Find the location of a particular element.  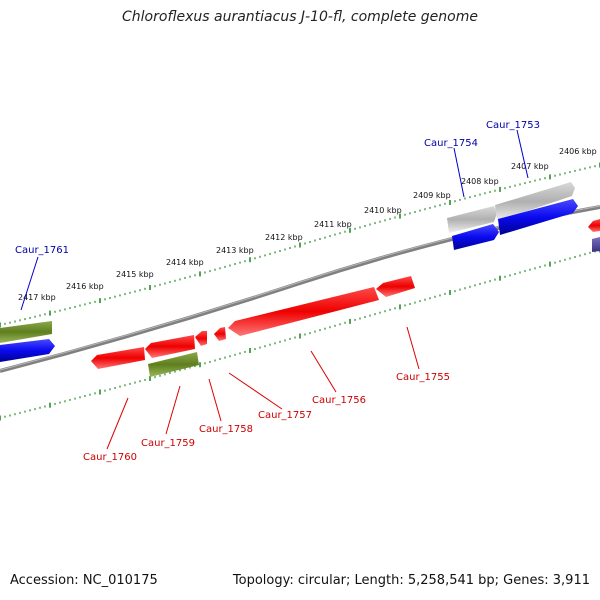

scale-label-2408: 2408 kbp is located at coordinates (480, 181).